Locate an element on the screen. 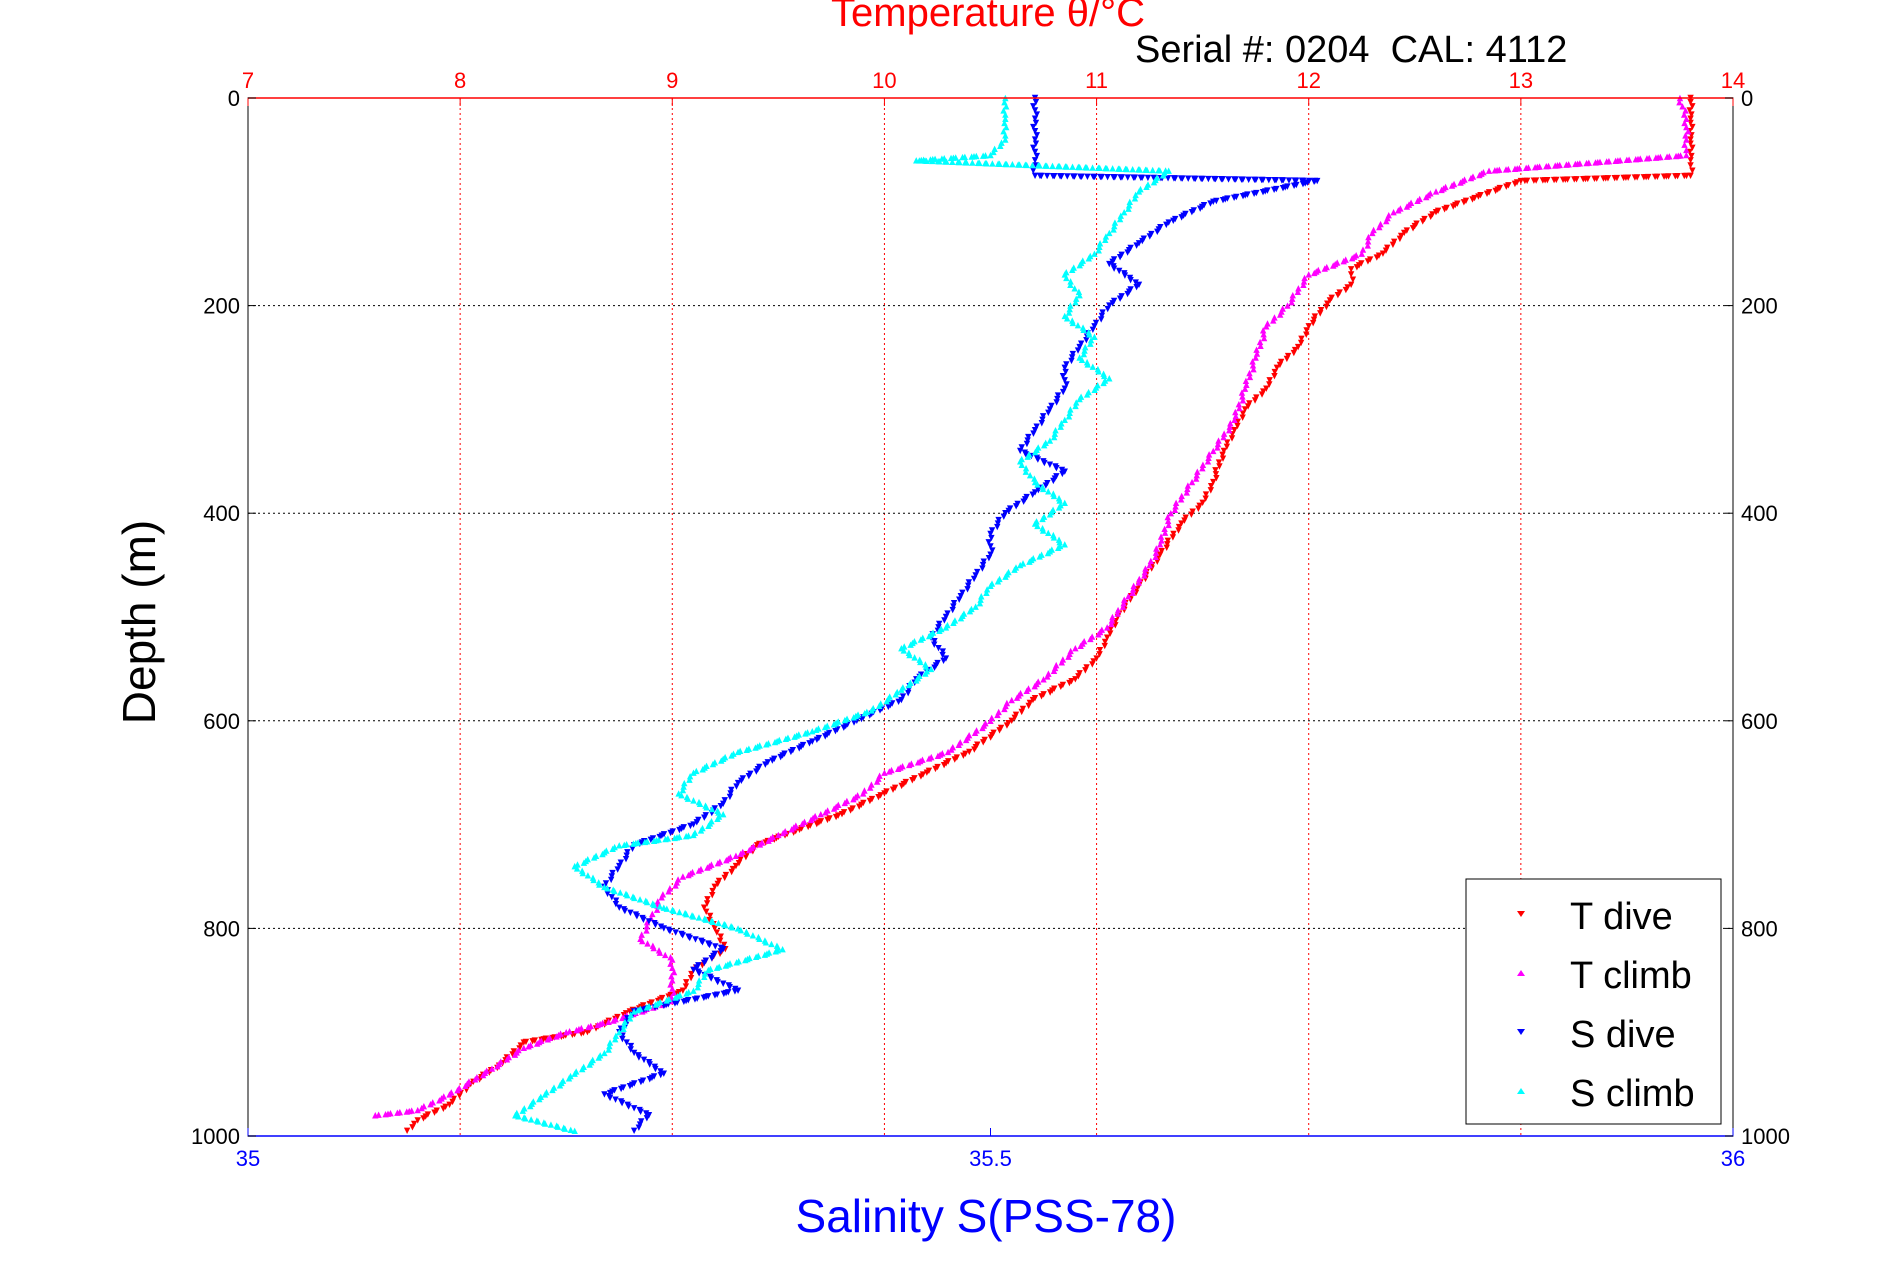 The image size is (1891, 1262). depth-tick-label-left: 200 is located at coordinates (221, 306).